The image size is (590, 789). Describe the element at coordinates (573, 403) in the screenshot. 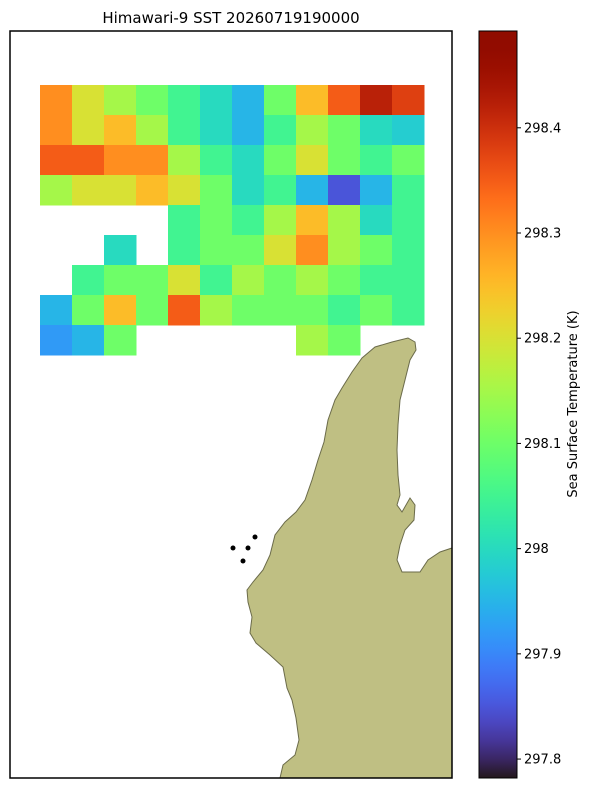

I see `colorbar-label: Sea Surface Temperature (K)` at that location.